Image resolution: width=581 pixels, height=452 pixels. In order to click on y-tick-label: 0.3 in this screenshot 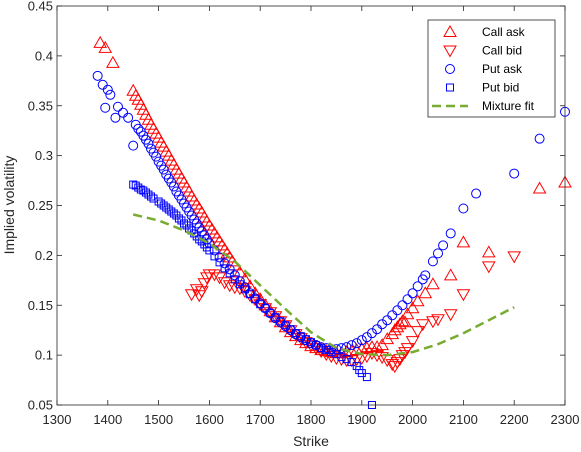, I will do `click(44, 155)`.